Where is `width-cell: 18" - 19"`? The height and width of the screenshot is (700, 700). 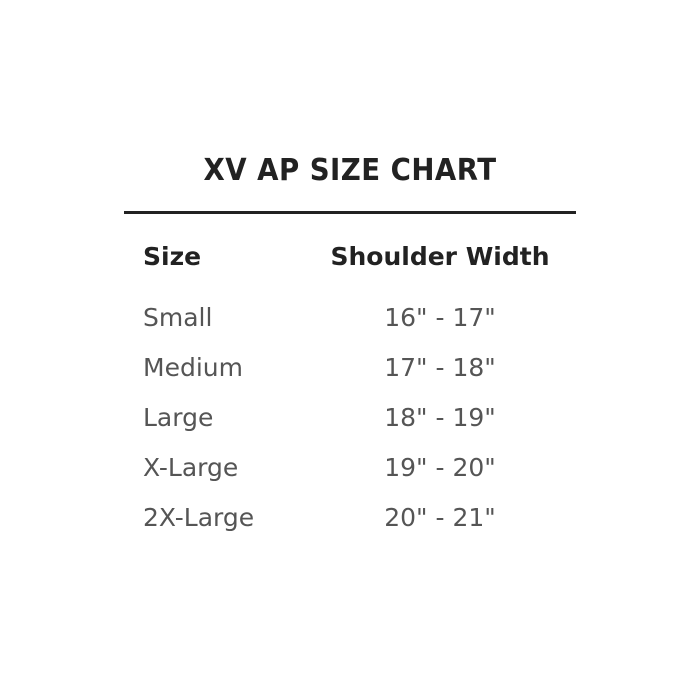
width-cell: 18" - 19" is located at coordinates (440, 417).